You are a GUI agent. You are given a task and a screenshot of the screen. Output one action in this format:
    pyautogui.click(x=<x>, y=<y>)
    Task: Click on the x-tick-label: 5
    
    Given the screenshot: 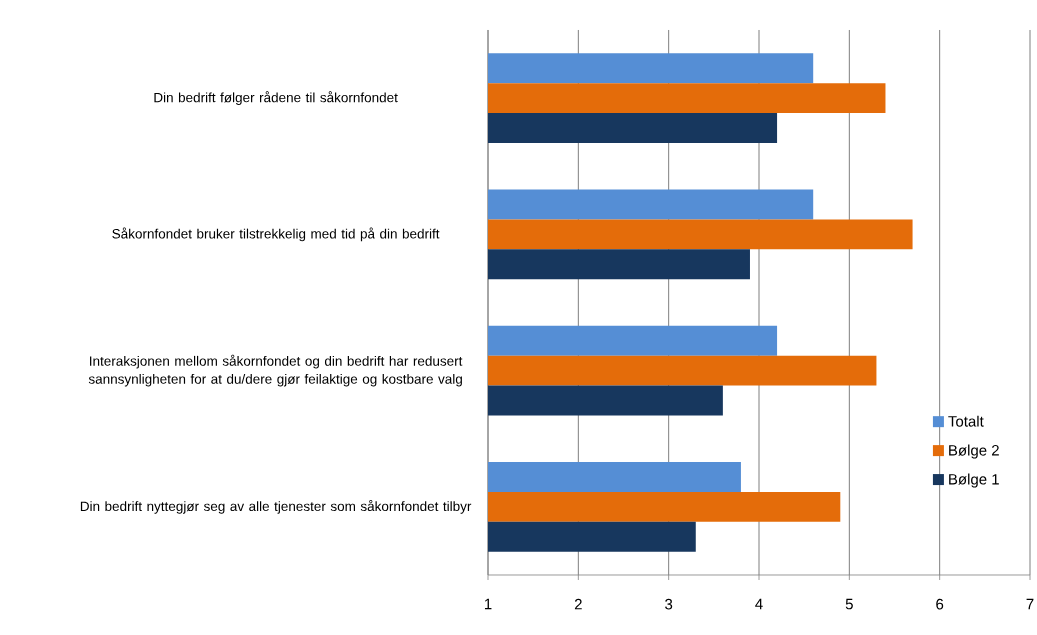 What is the action you would take?
    pyautogui.click(x=849, y=604)
    